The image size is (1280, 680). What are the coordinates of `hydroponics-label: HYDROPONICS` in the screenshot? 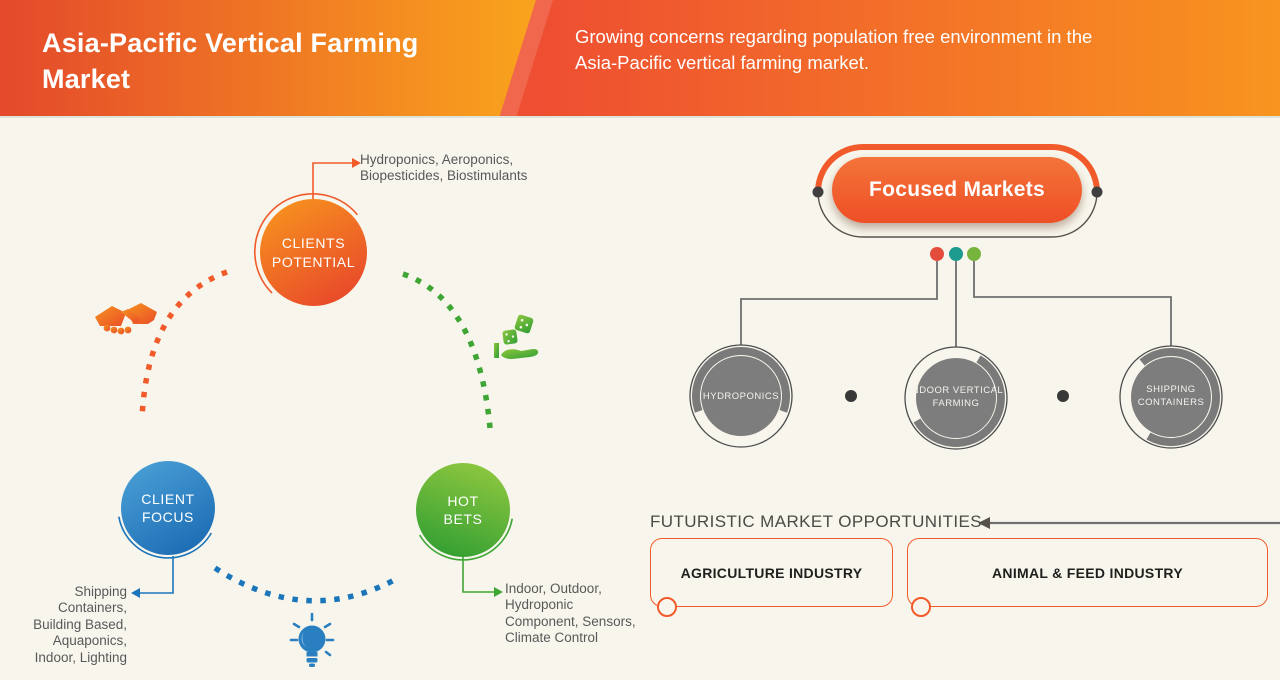 It's located at (741, 396).